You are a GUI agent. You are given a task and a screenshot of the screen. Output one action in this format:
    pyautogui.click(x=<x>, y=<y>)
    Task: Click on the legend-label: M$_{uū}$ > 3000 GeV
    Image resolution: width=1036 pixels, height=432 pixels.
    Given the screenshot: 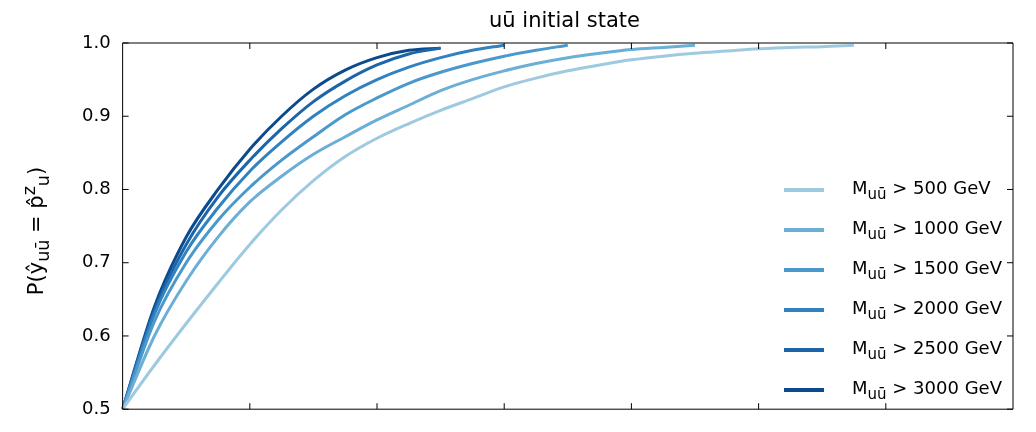 What is the action you would take?
    pyautogui.click(x=927, y=390)
    